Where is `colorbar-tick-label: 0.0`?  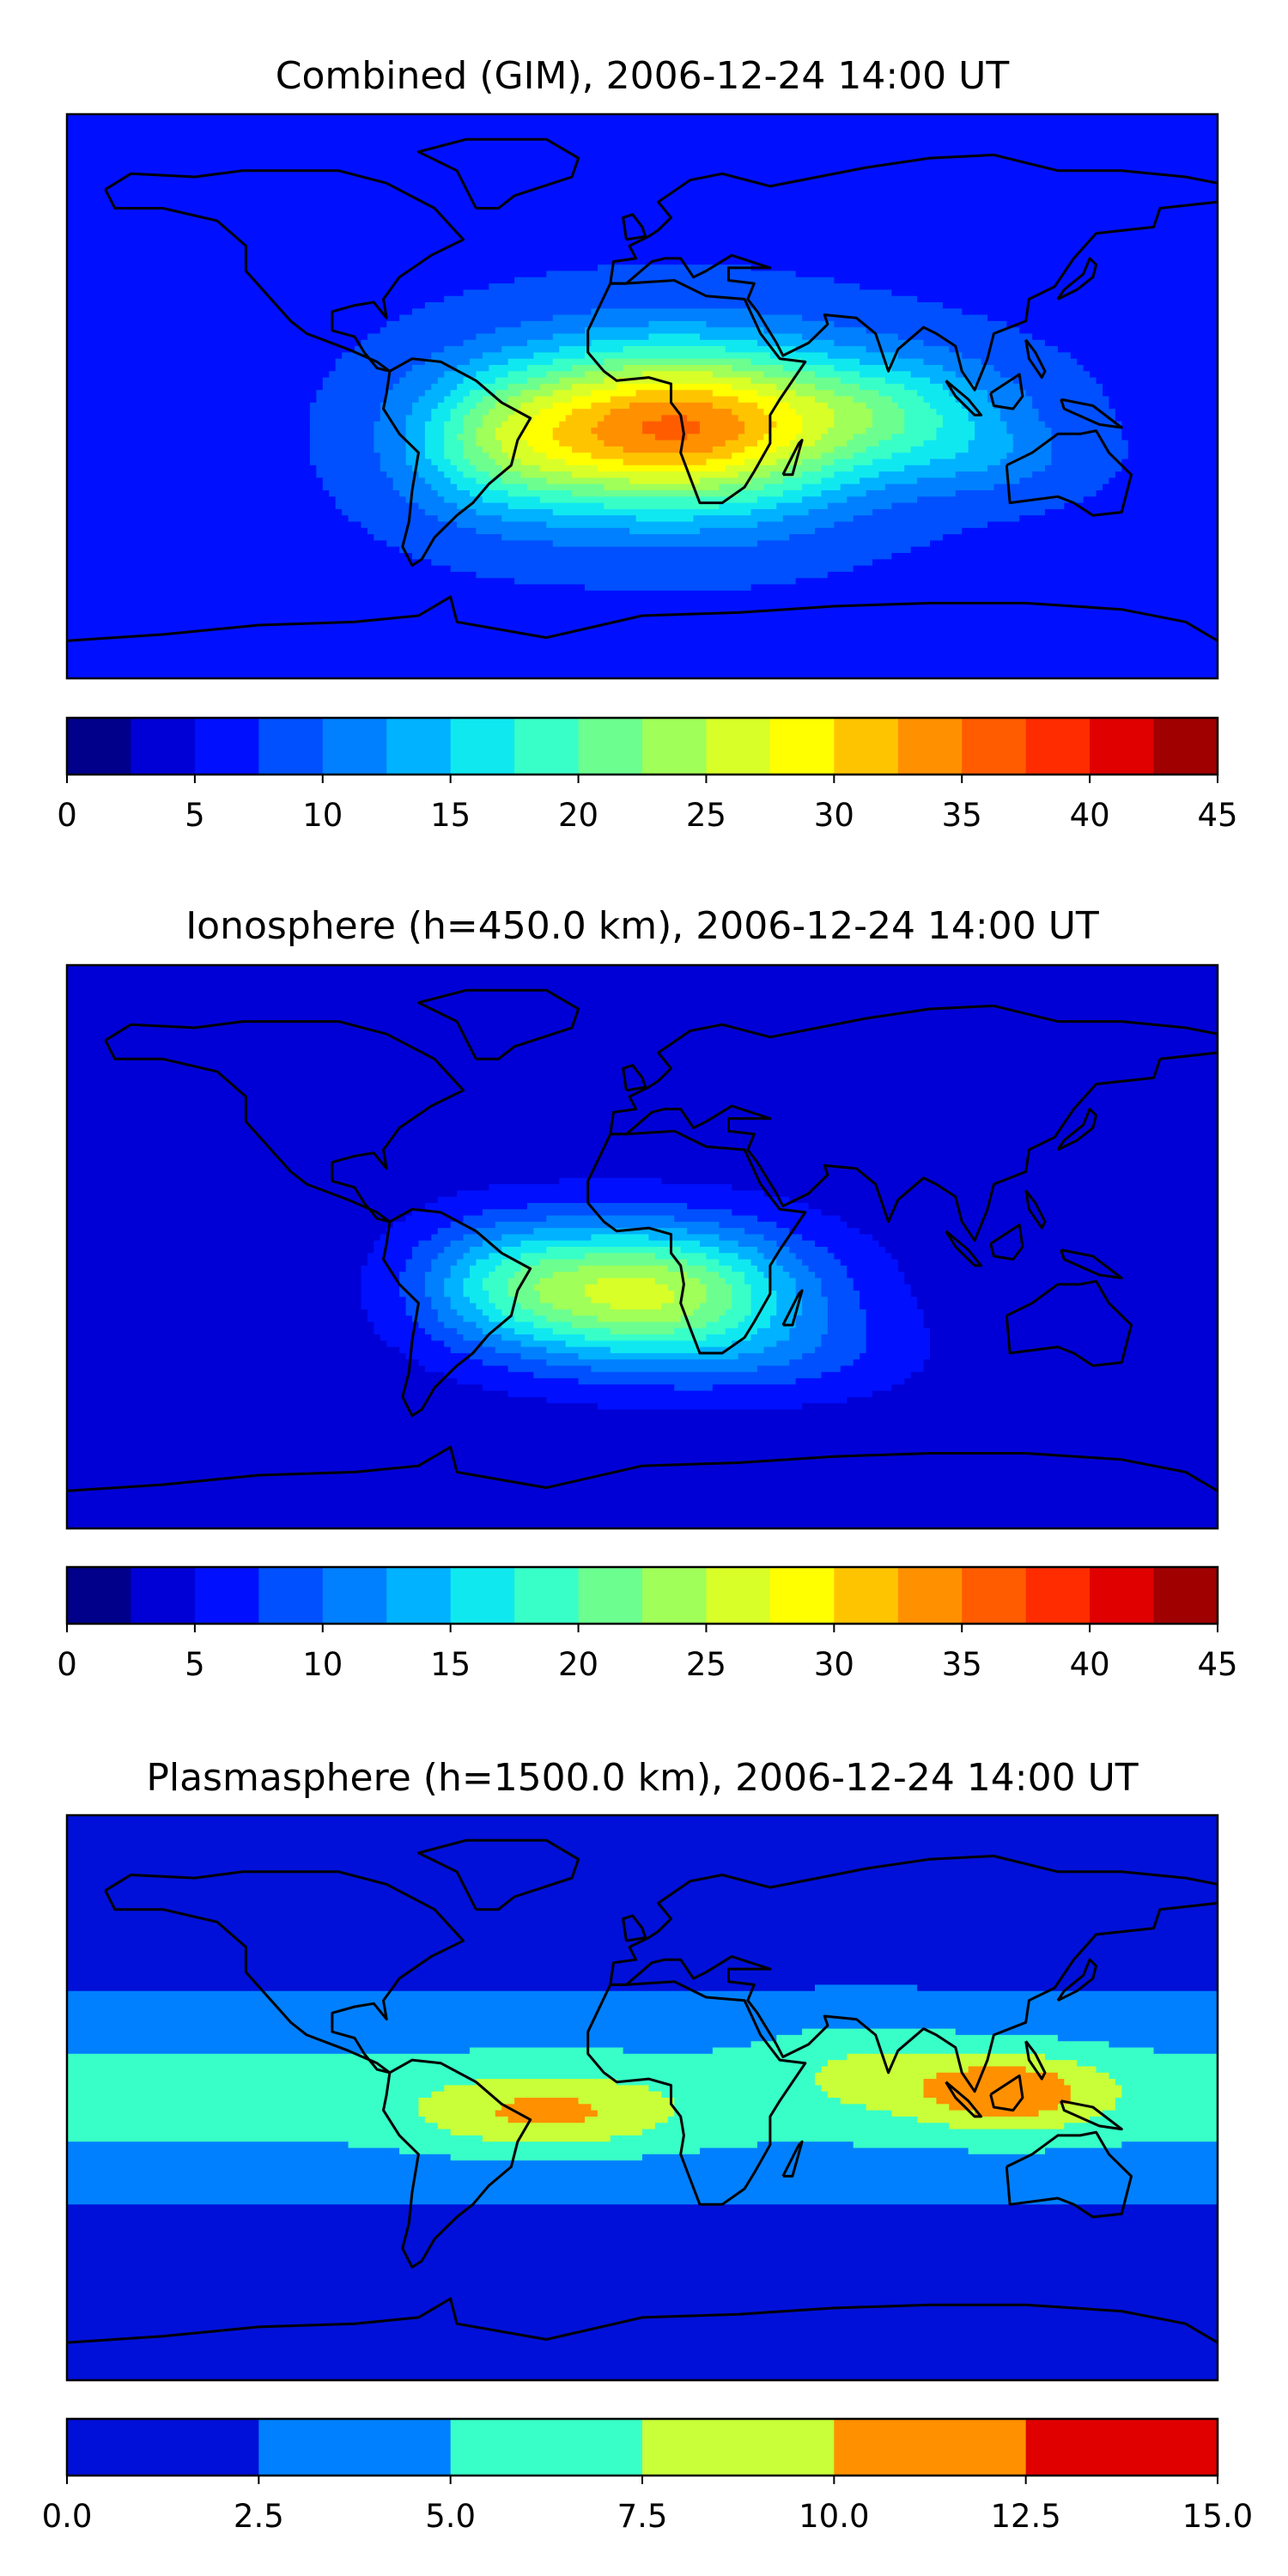 colorbar-tick-label: 0.0 is located at coordinates (67, 2516).